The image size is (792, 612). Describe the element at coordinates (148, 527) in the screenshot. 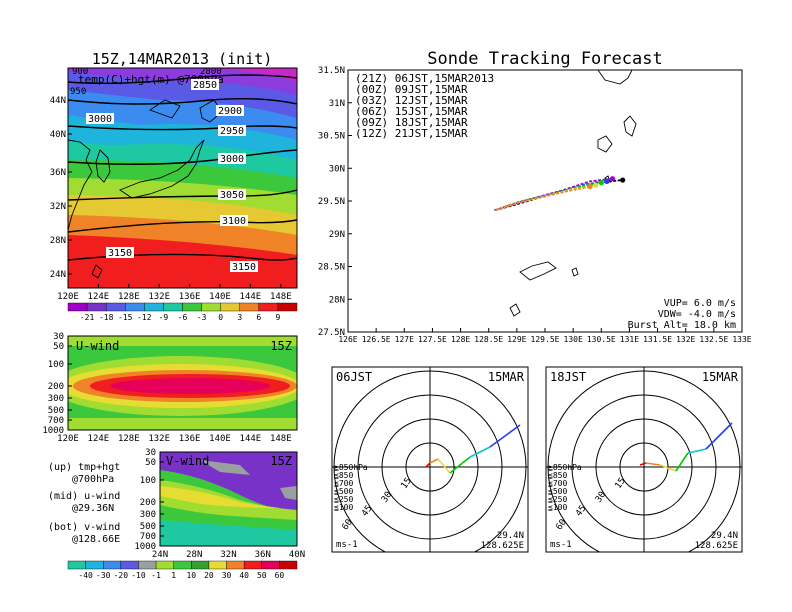

I see `vwind-y-label: 500` at that location.